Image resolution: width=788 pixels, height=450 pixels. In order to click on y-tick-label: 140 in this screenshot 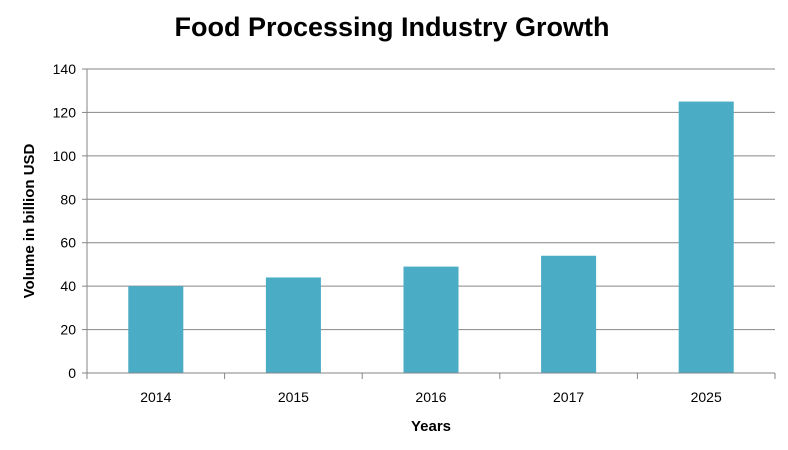, I will do `click(65, 69)`.